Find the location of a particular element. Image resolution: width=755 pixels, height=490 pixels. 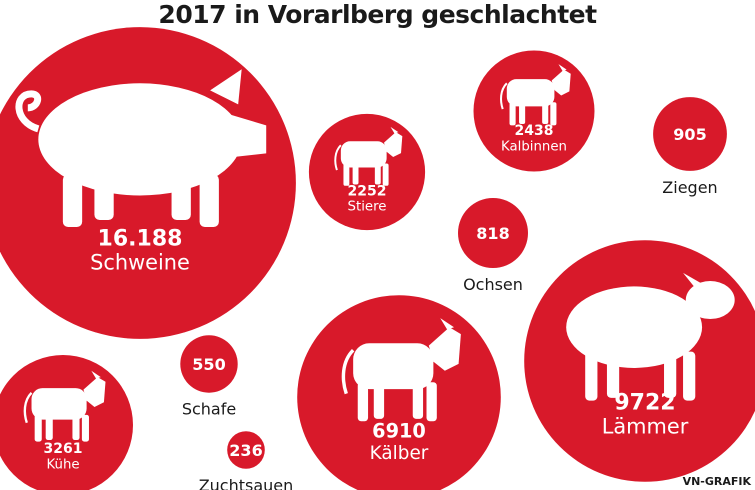

bubble-ziegen: 905 Ziegen is located at coordinates (690, 147).